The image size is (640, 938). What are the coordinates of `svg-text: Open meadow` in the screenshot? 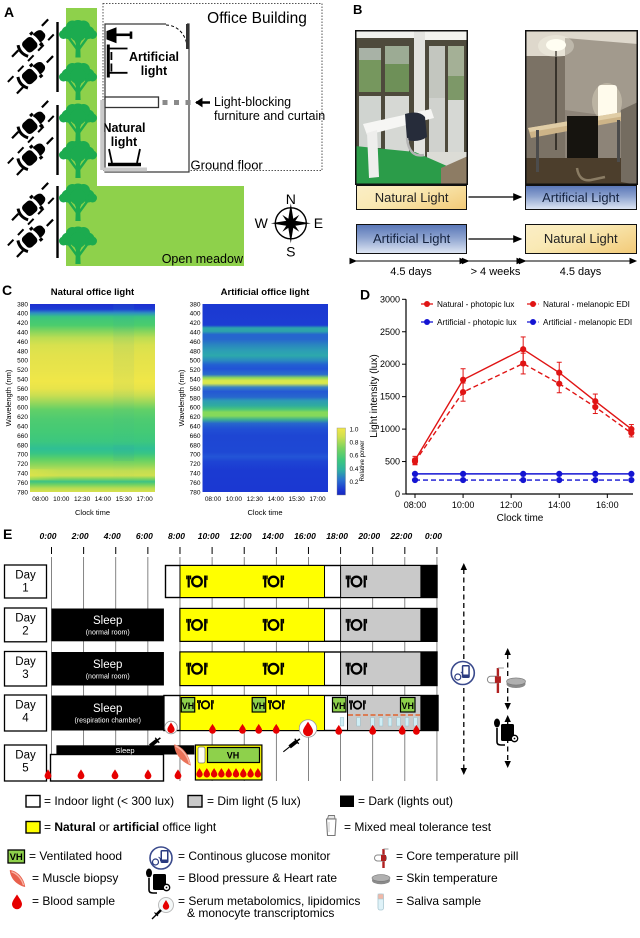 It's located at (203, 259).